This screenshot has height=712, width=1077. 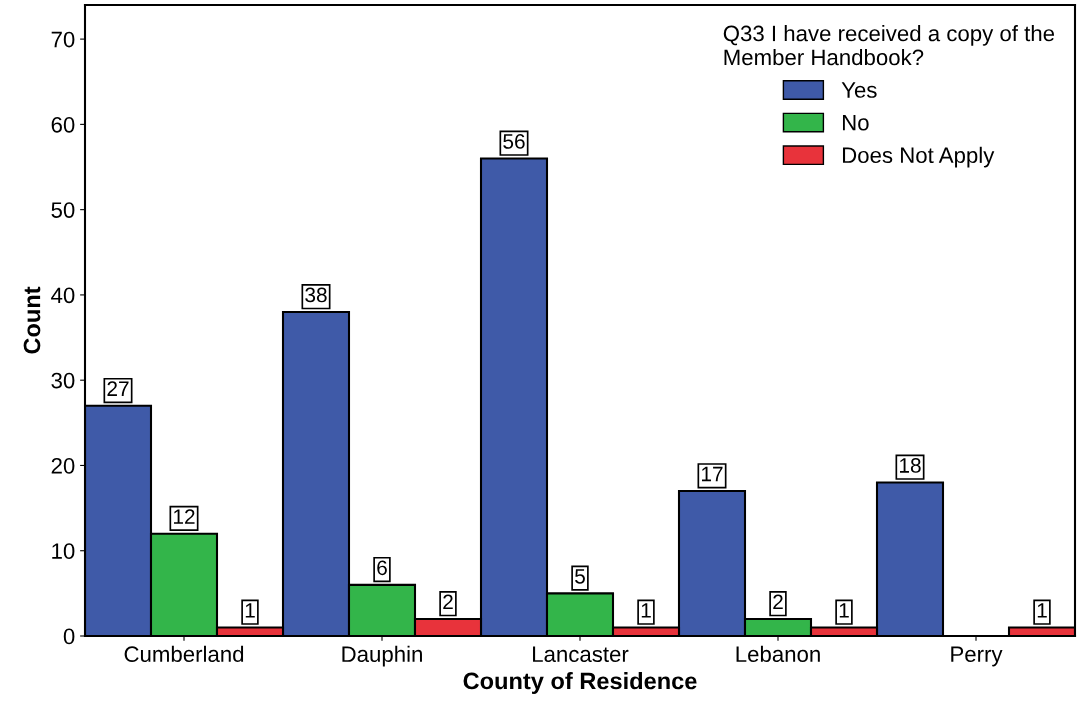 What do you see at coordinates (382, 656) in the screenshot?
I see `x-tick-label: Dauphin` at bounding box center [382, 656].